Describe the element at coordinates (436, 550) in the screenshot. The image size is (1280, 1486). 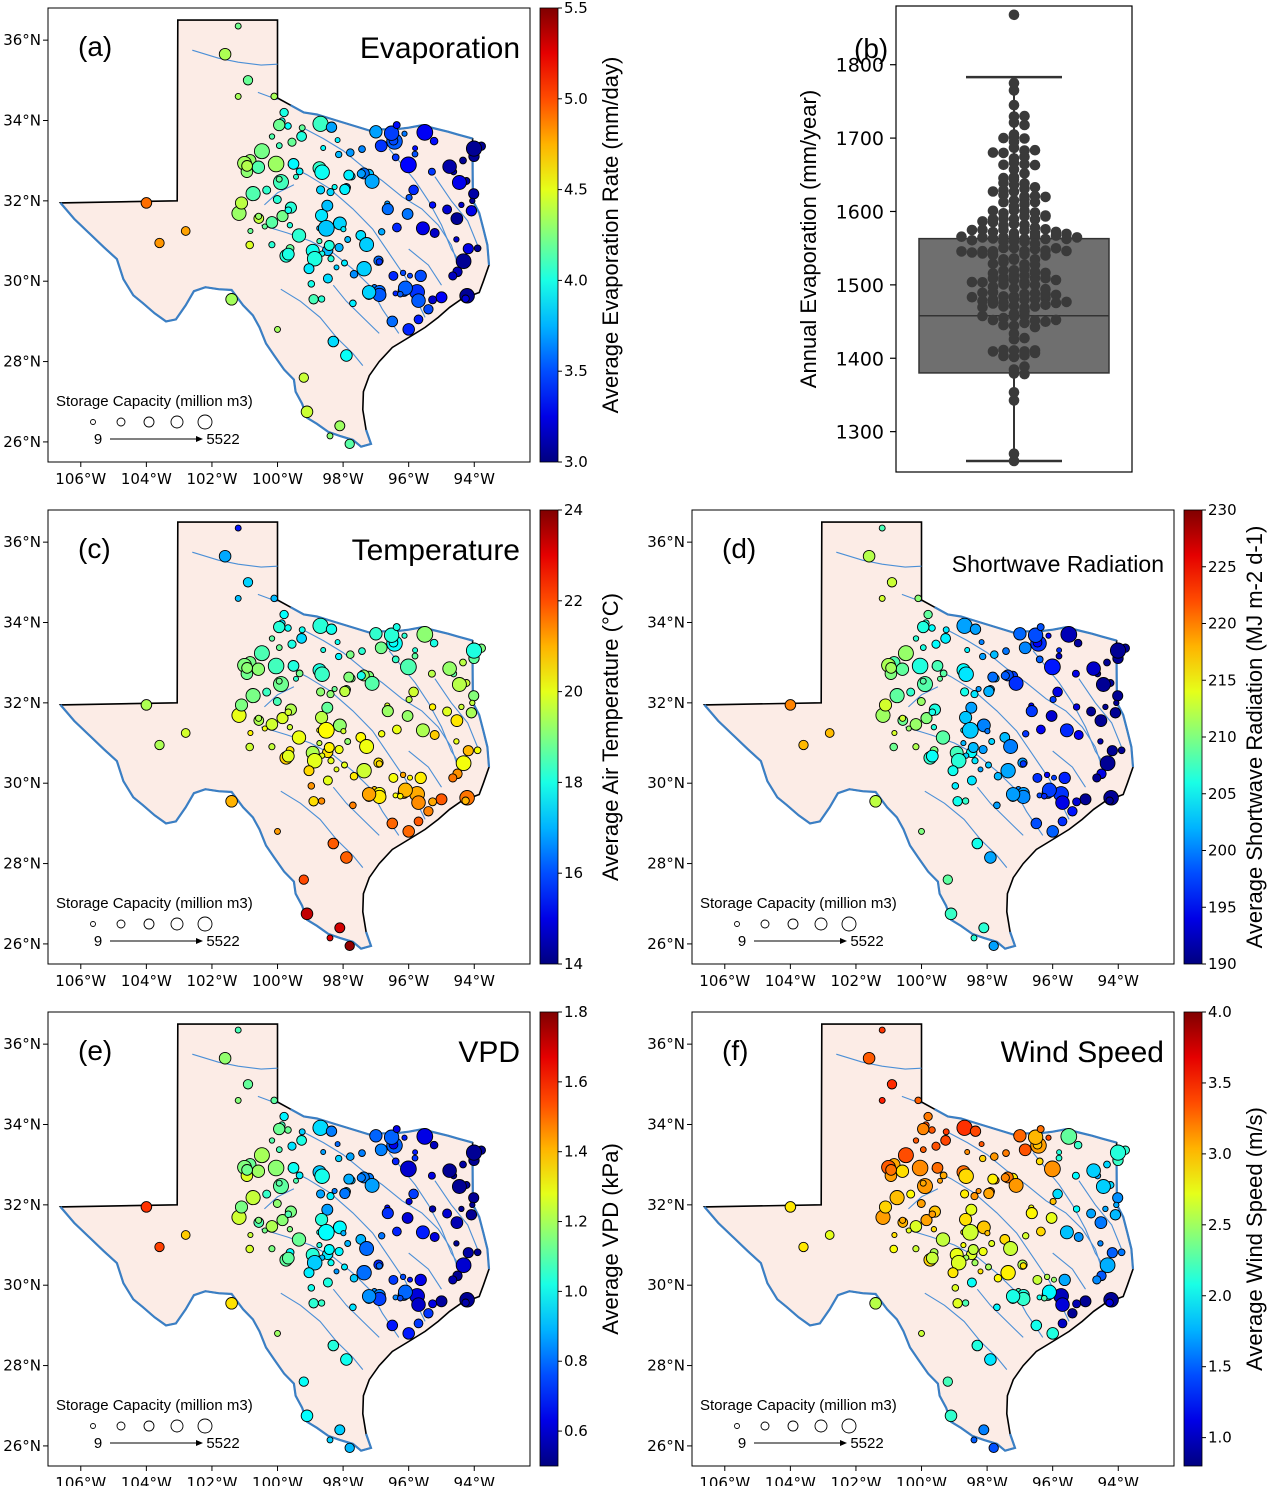
I see `map-title: Temperature` at that location.